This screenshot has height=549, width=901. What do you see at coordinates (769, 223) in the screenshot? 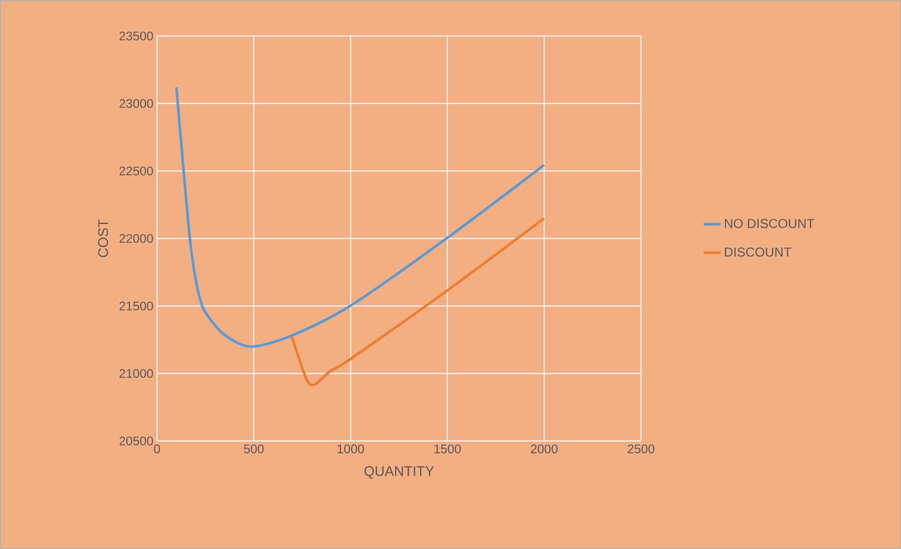
I see `legend-label: NO DISCOUNT` at bounding box center [769, 223].